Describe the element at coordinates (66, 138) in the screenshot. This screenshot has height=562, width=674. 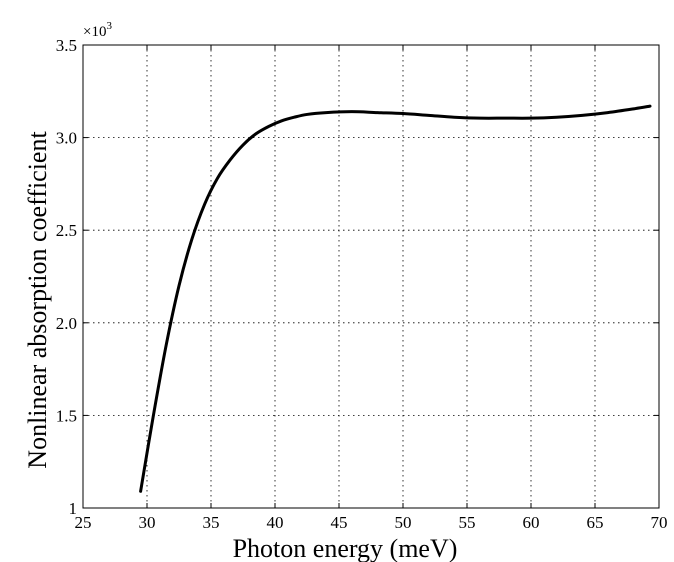
I see `y-tick-label: 3.0` at that location.